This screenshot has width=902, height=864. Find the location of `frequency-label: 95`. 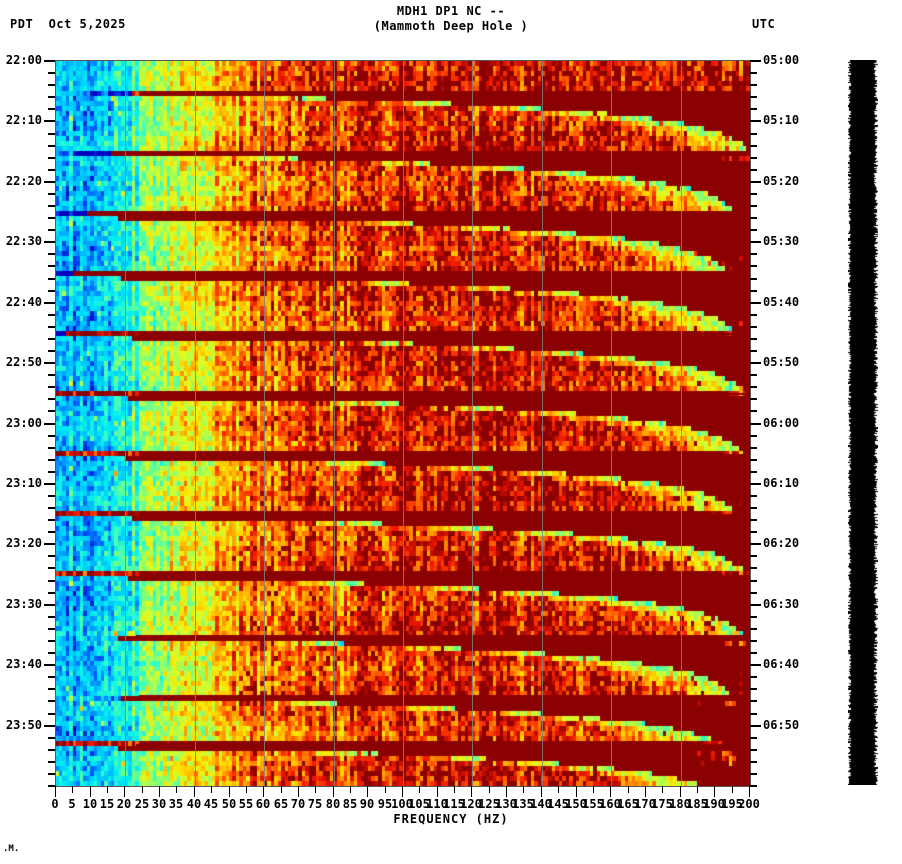

frequency-label: 95 is located at coordinates (385, 804).